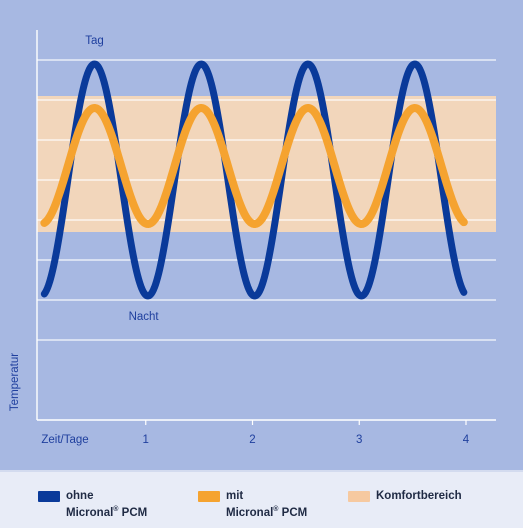 This screenshot has width=523, height=528. What do you see at coordinates (106, 504) in the screenshot?
I see `legend-label-ohne-pcm: ohne Micronal® PCM` at bounding box center [106, 504].